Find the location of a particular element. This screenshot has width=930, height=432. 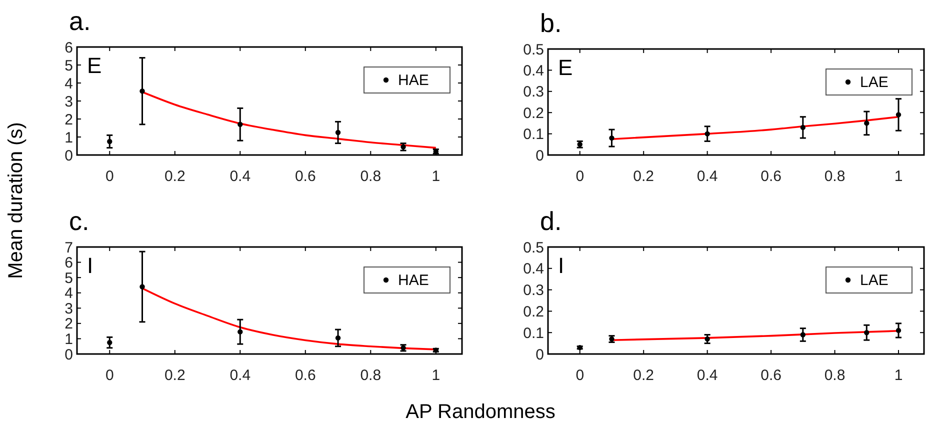

chart-title: a. is located at coordinates (80, 21).